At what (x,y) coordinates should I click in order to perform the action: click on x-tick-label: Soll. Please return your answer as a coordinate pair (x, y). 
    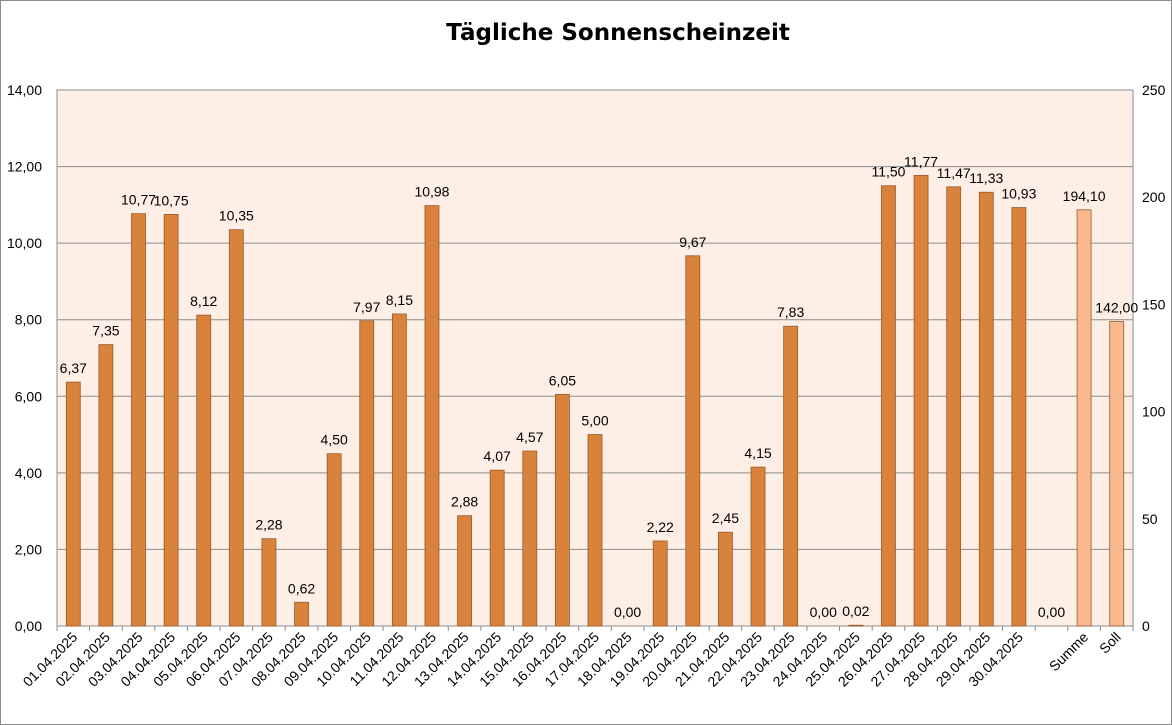
    Looking at the image, I should click on (1110, 643).